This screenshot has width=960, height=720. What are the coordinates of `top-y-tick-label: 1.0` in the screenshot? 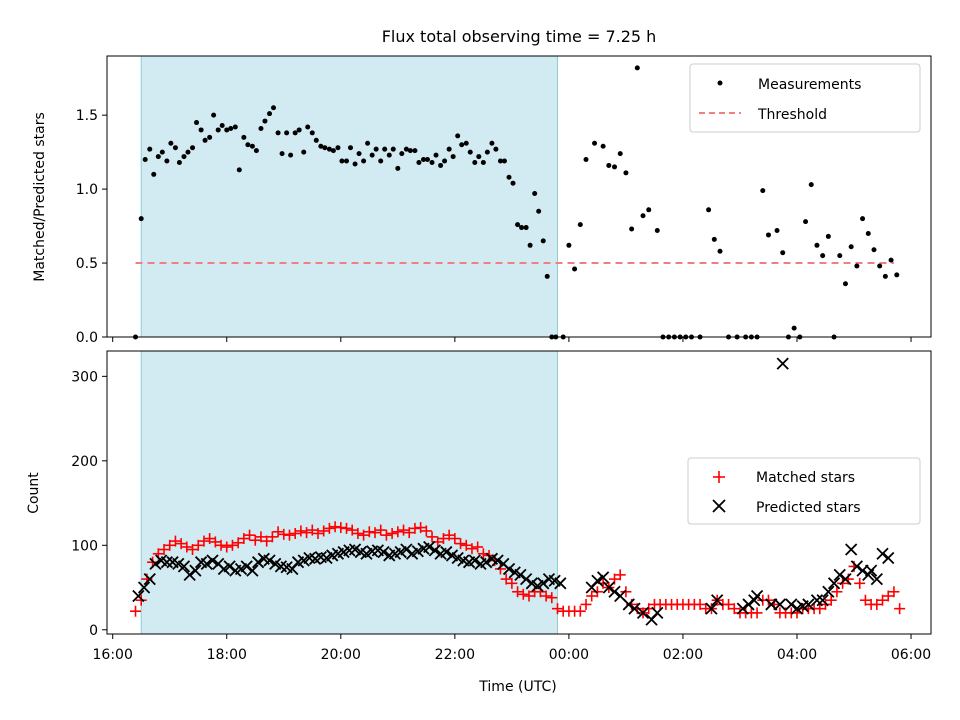 It's located at (87, 190).